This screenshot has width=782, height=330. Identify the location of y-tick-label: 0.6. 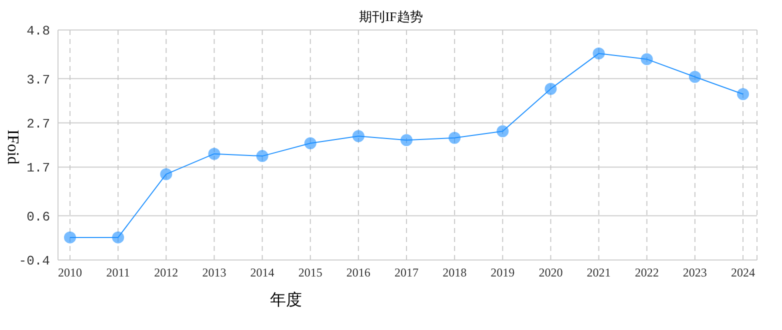
(38, 216).